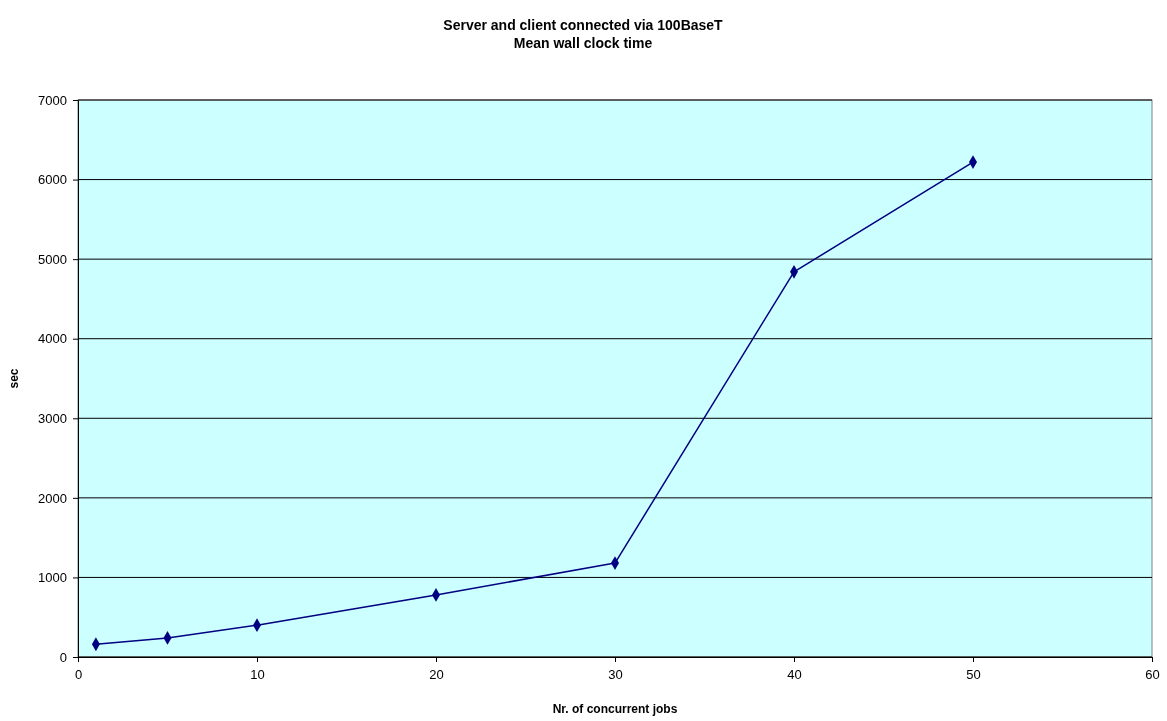 This screenshot has height=721, width=1167. I want to click on chart-title: Server and client connected via 100BaseT, so click(583, 25).